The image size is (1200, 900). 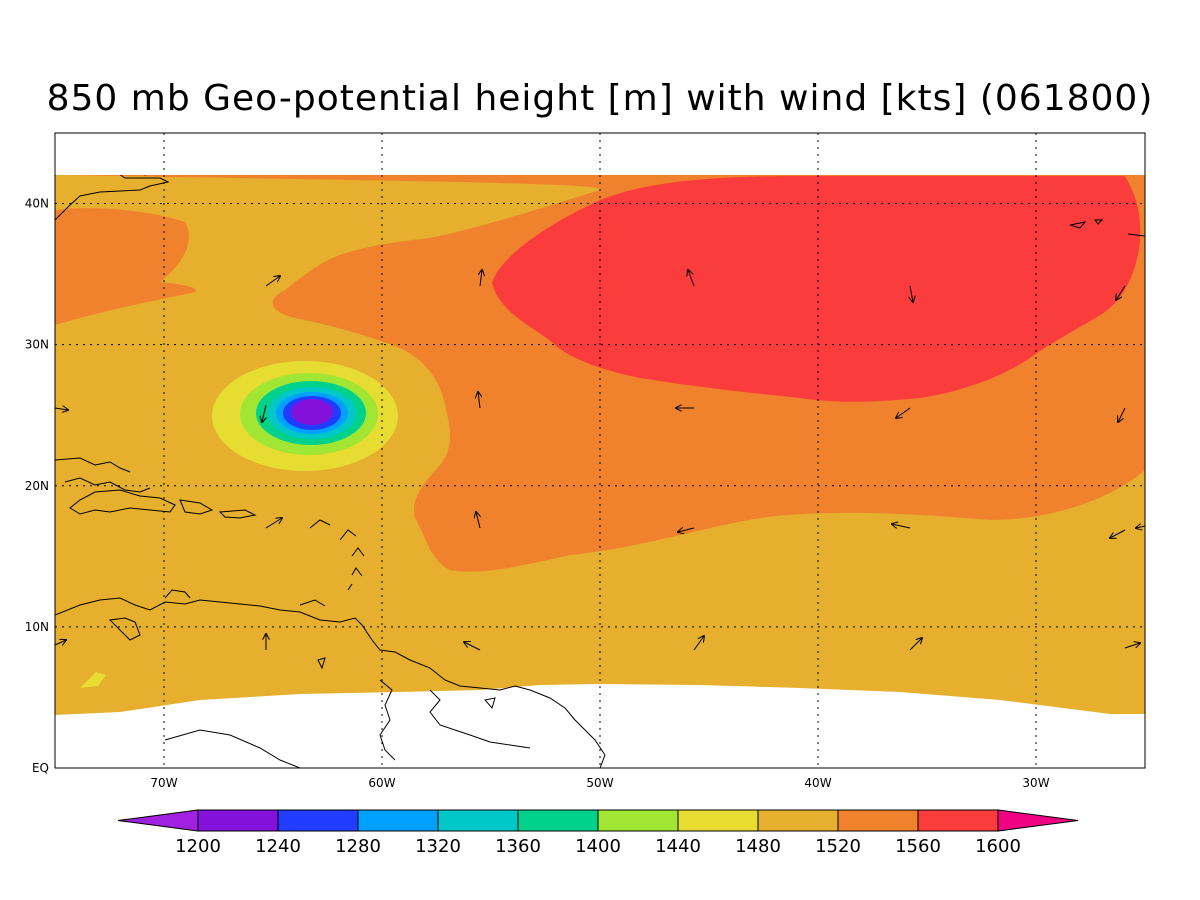 What do you see at coordinates (125, 266) in the screenshot?
I see `height-band-1520-1560-west` at bounding box center [125, 266].